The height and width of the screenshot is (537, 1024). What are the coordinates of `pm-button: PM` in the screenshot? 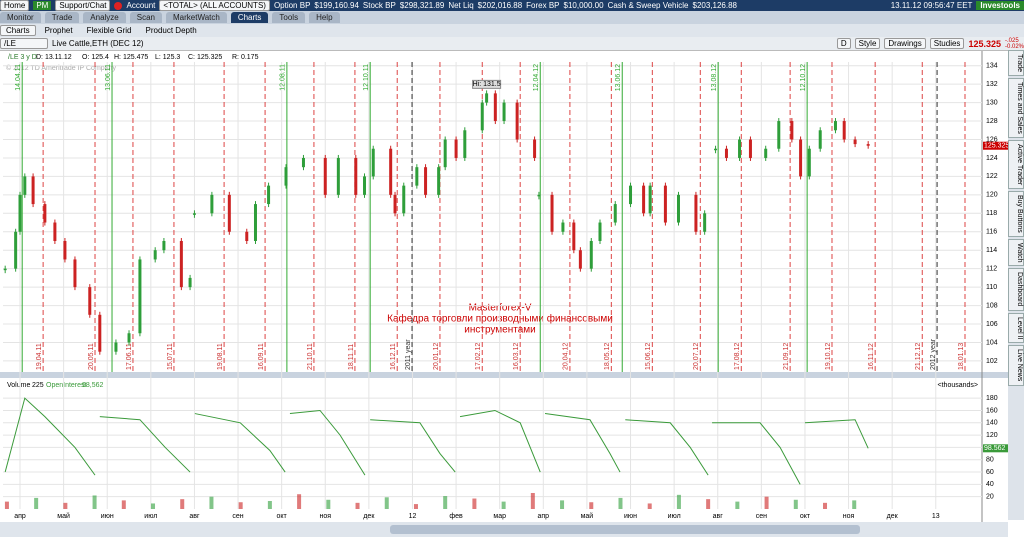 It's located at (42, 5).